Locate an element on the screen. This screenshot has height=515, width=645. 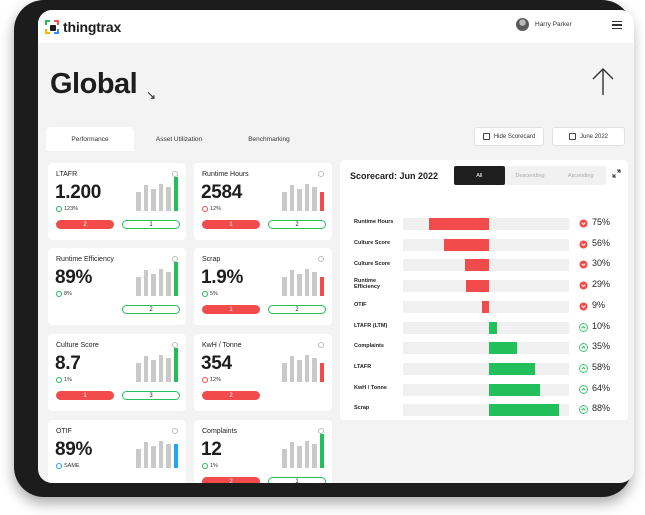
kpi-card: Runtime Hours 2584 12% 1 2 is located at coordinates (263, 201).